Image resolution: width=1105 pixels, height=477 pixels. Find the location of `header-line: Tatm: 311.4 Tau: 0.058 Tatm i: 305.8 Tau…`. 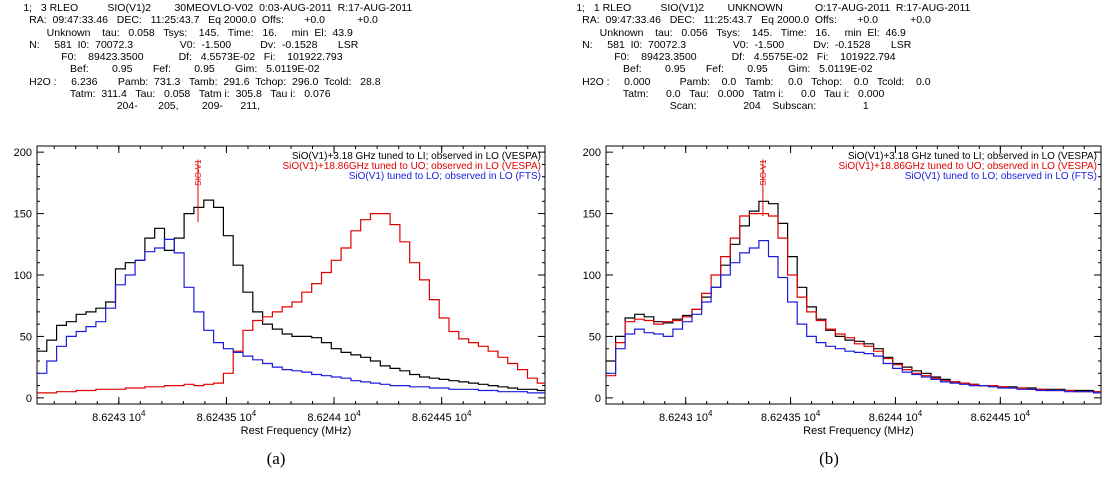

header-line: Tatm: 311.4 Tau: 0.058 Tatm i: 305.8 Tau… is located at coordinates (165, 94).